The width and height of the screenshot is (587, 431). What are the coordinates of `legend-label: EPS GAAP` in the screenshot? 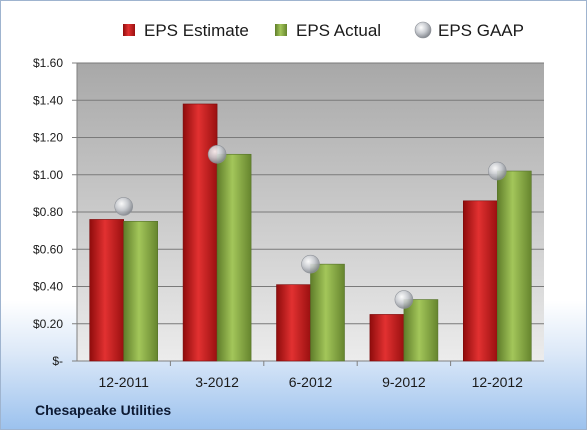 It's located at (481, 30).